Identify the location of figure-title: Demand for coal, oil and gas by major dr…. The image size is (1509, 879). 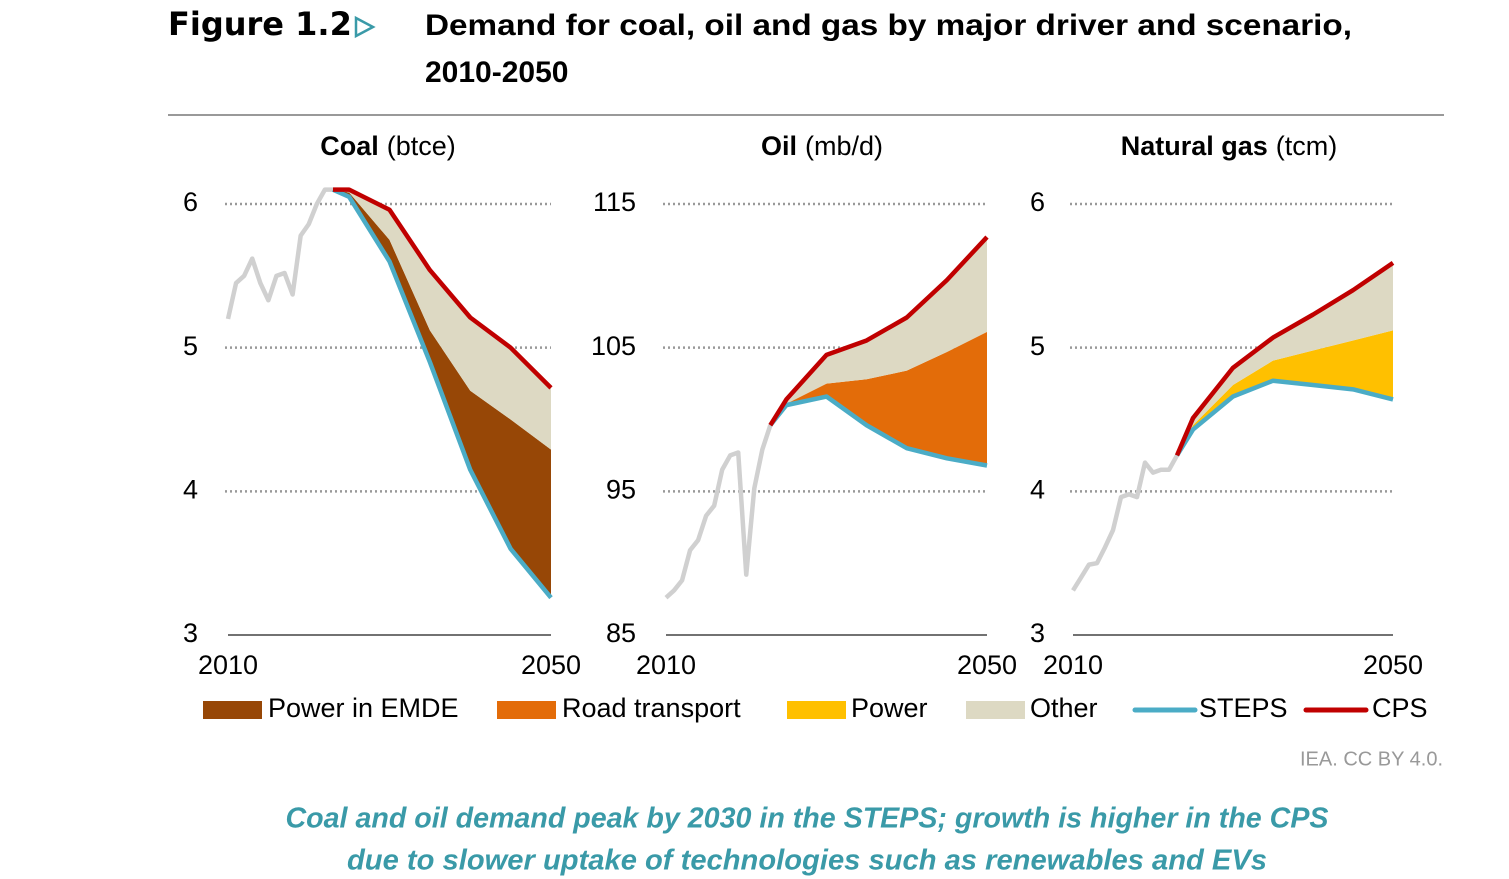
(888, 25).